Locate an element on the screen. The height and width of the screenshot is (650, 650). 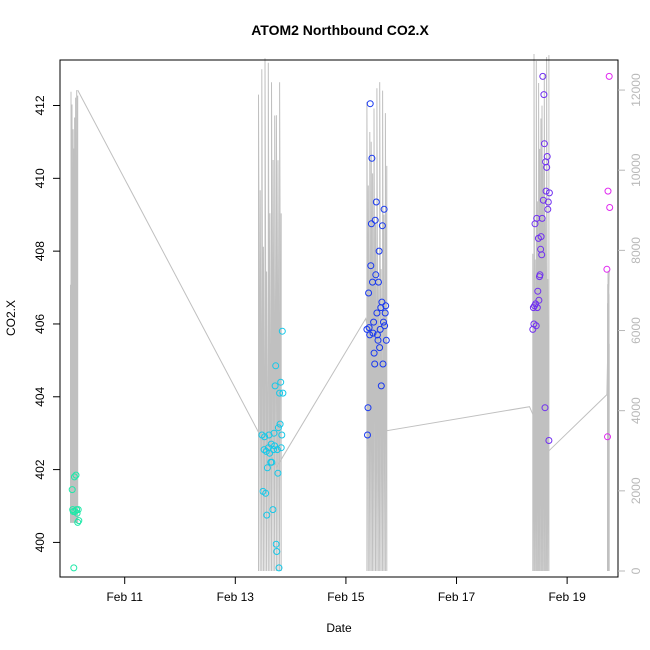
x-tick-label: Feb 17 is located at coordinates (457, 597).